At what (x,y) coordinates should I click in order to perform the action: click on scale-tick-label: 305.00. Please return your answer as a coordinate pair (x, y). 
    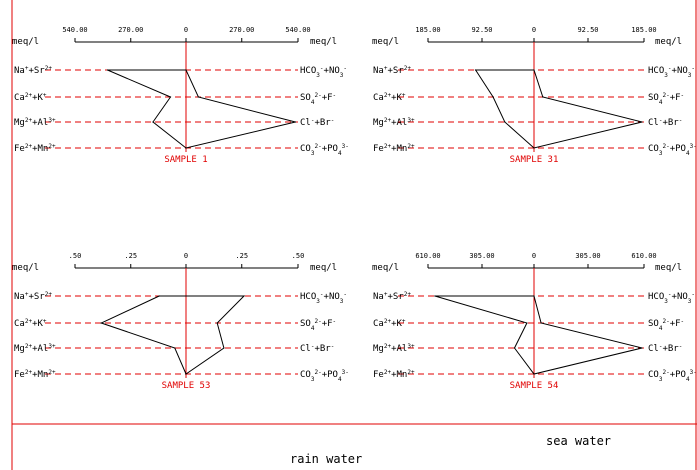
    Looking at the image, I should click on (481, 256).